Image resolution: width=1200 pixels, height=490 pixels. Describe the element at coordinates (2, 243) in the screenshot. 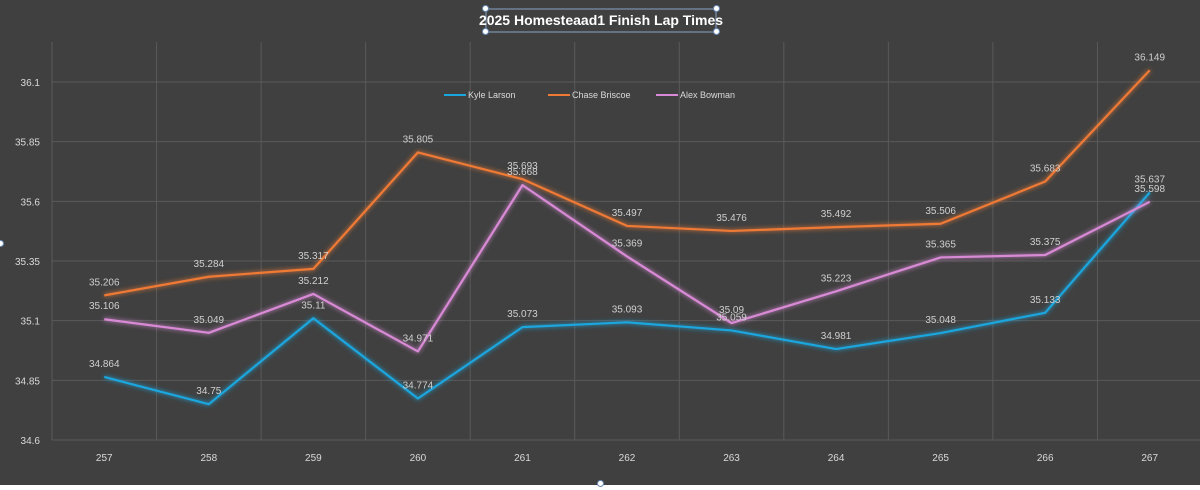

I see `chart-handle-left` at that location.